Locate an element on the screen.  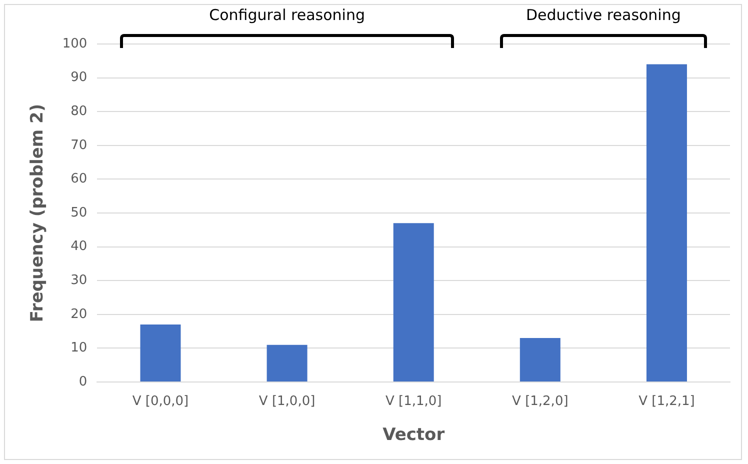
x-tick-label: V [1,1,0] is located at coordinates (413, 402).